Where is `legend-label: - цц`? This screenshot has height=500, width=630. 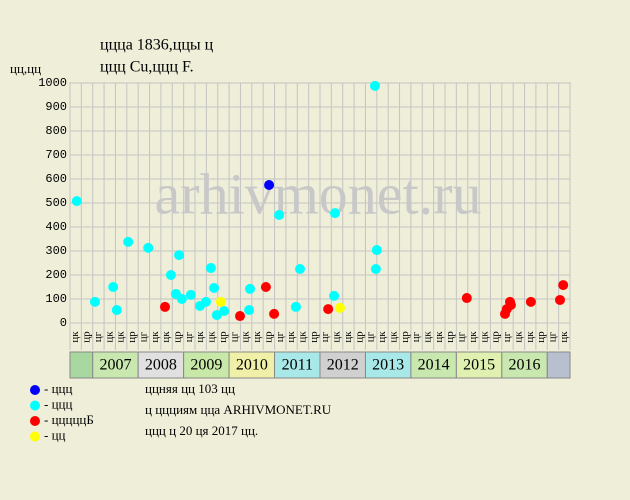
legend-label: - цц is located at coordinates (55, 434).